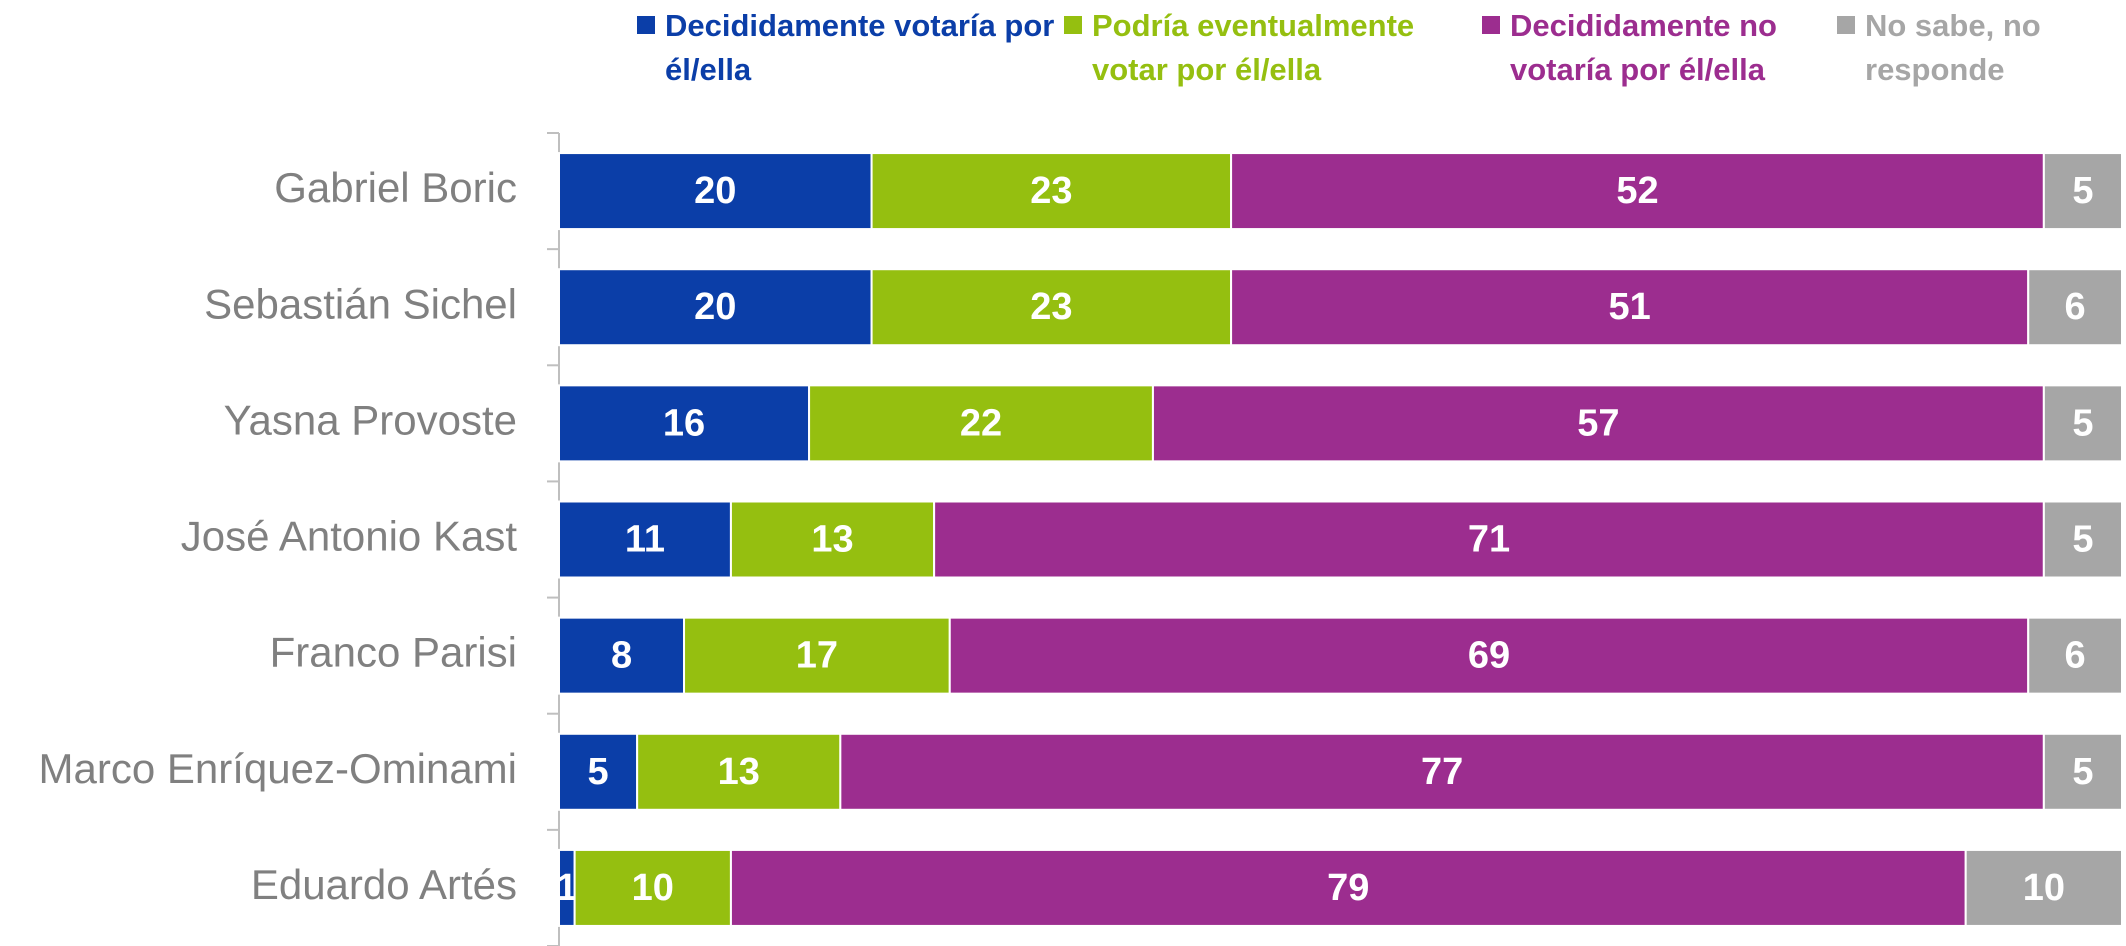 This screenshot has width=2126, height=946. What do you see at coordinates (1643, 47) in the screenshot?
I see `legend-label: Decididamente no votaría por él/ella` at bounding box center [1643, 47].